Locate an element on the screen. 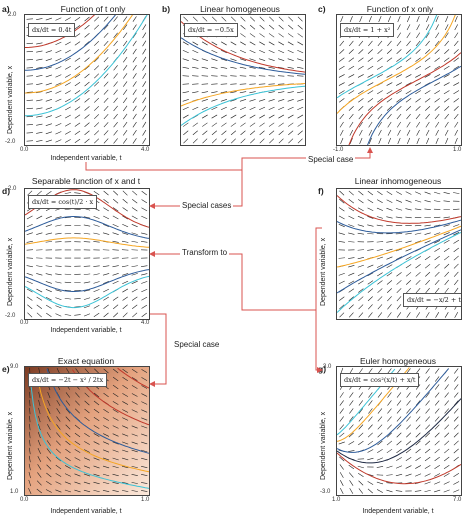 This screenshot has width=474, height=527. label-special-cases: Special cases is located at coordinates (207, 205).